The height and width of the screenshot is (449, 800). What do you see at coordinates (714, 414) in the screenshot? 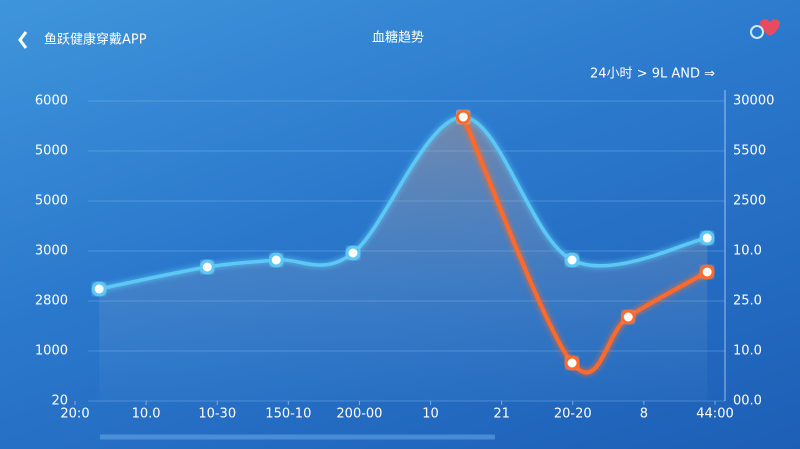
I see `x-tick-label: 44:00` at bounding box center [714, 414].